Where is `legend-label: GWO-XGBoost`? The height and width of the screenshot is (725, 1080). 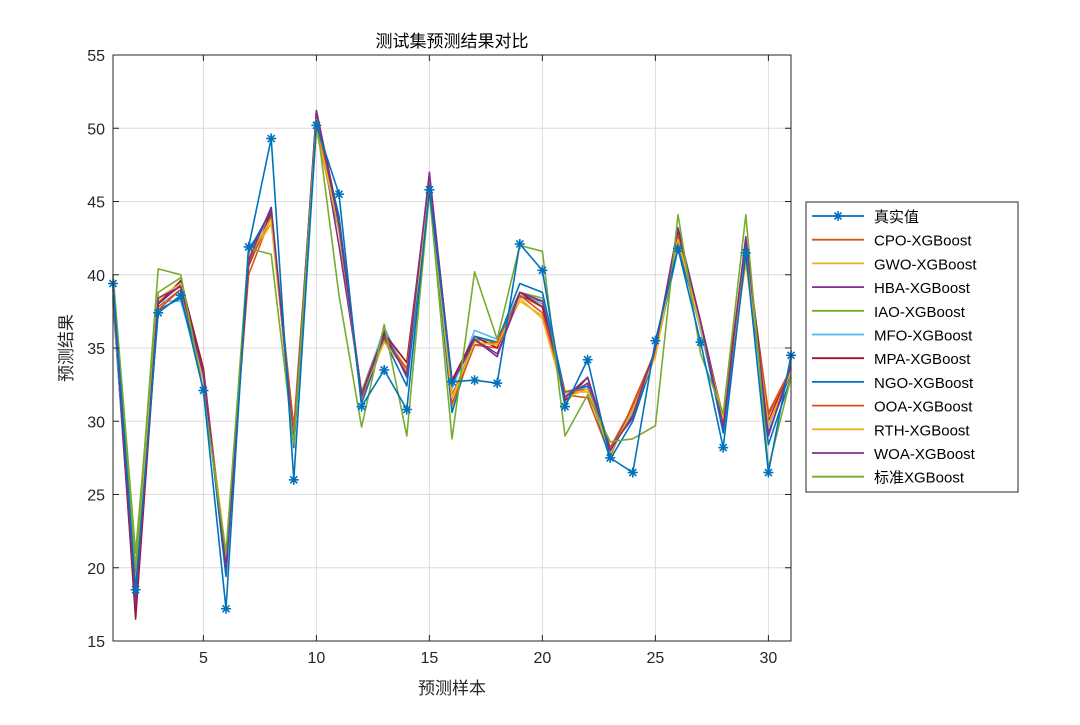 legend-label: GWO-XGBoost is located at coordinates (925, 264).